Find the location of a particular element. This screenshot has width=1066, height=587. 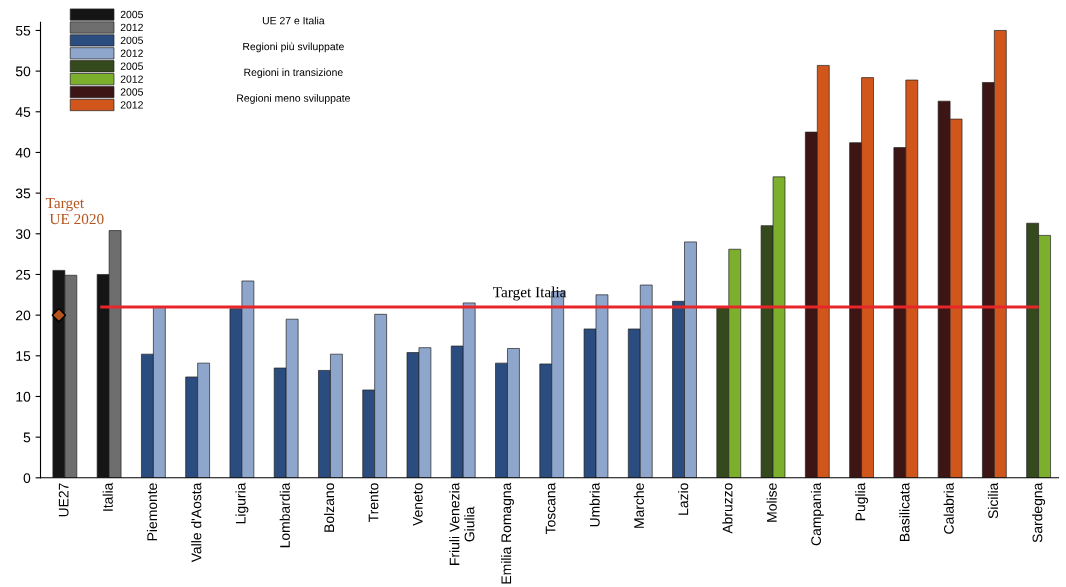

annotation: Regioni in transizione is located at coordinates (293, 73).